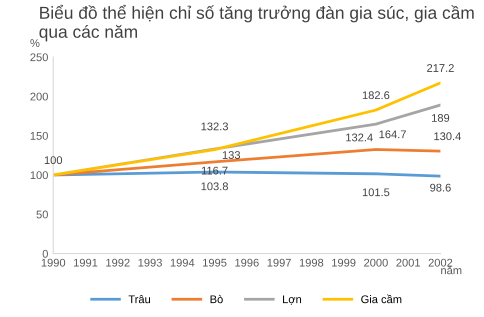 Image resolution: width=484 pixels, height=317 pixels. Describe the element at coordinates (45, 254) in the screenshot. I see `y-tick-label: 0` at that location.